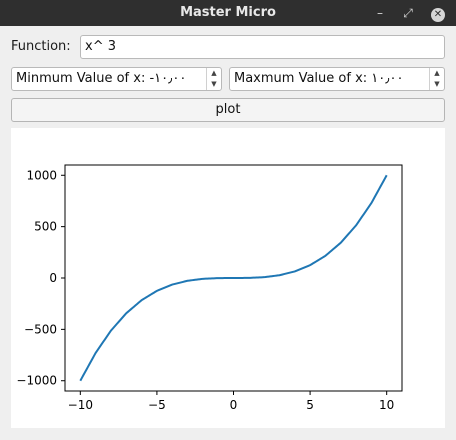  Describe the element at coordinates (437, 73) in the screenshot. I see `max-x-up-arrow-icon: ▲` at that location.